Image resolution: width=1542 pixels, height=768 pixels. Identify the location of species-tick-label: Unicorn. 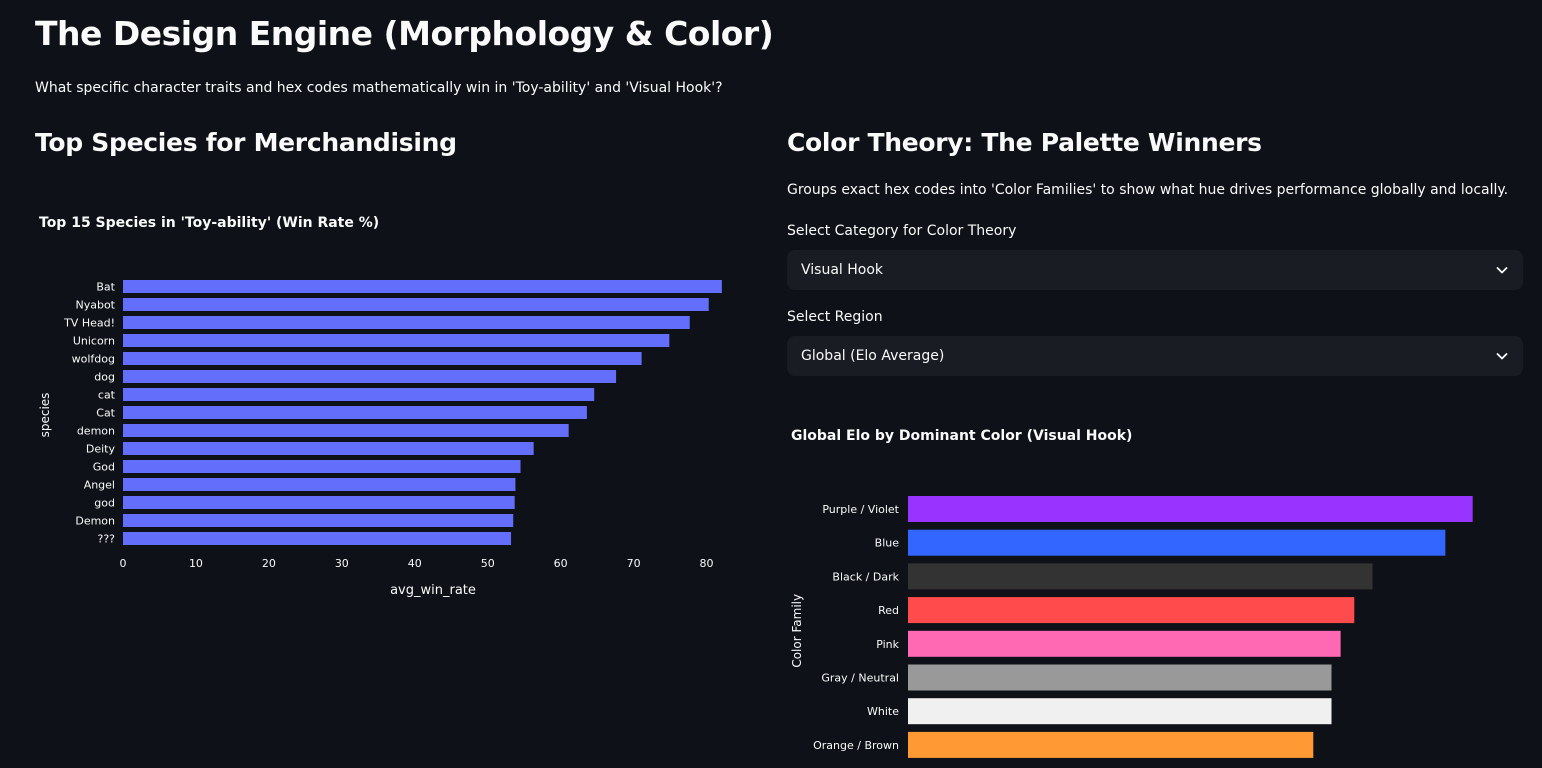
(94, 341).